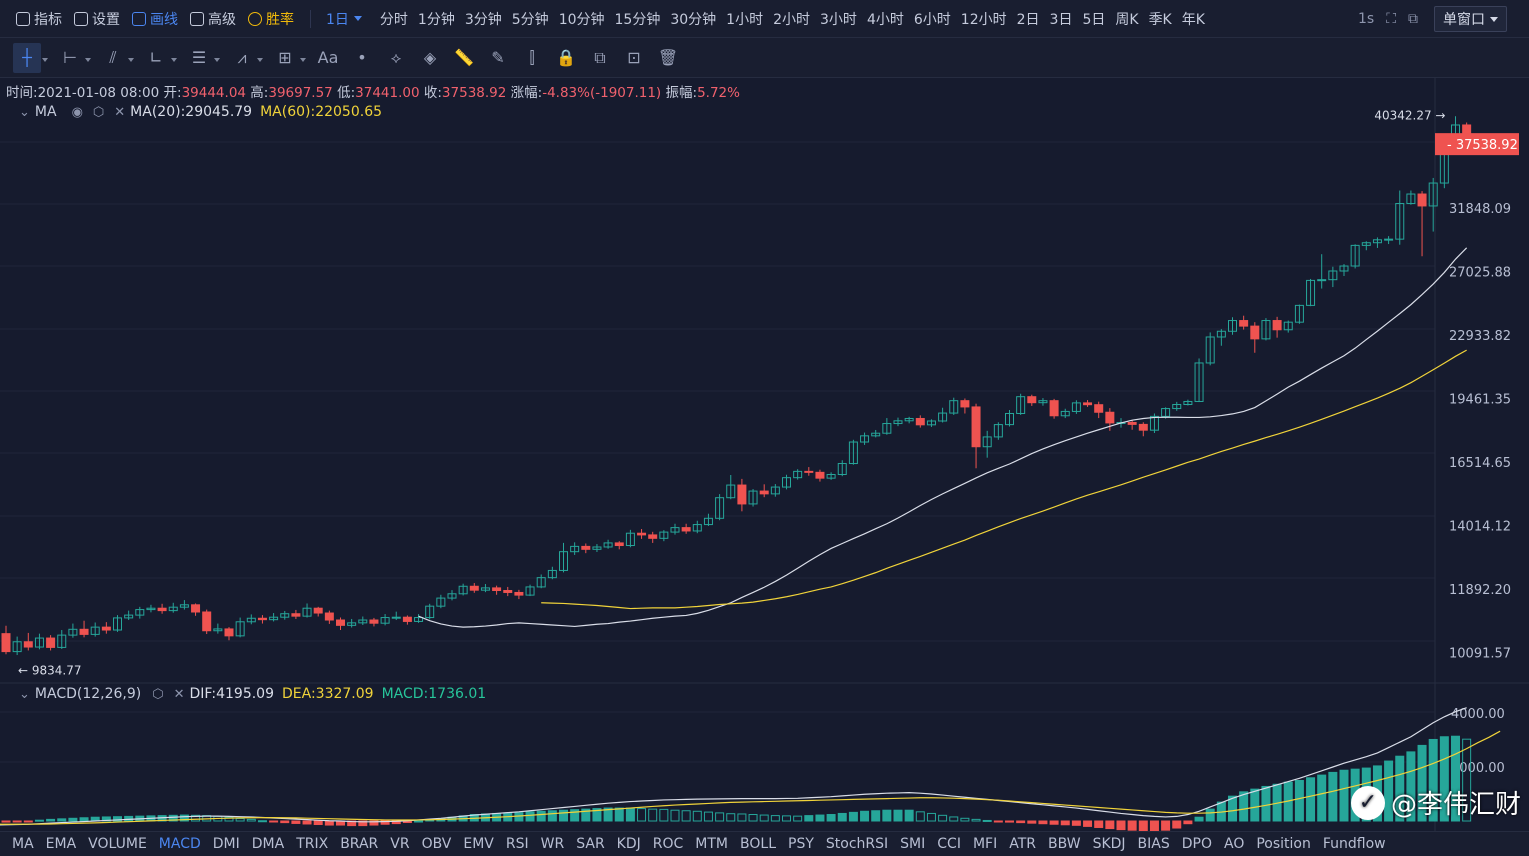  I want to click on indicator-tab: AO, so click(1234, 844).